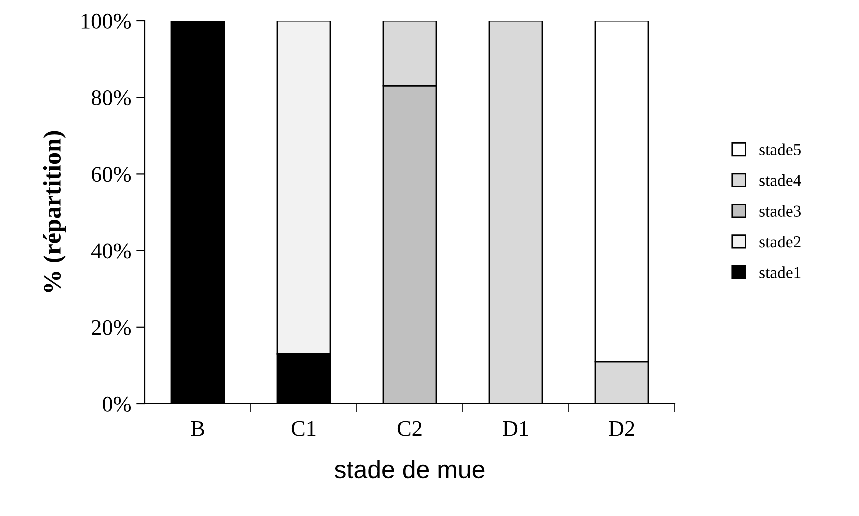 This screenshot has height=516, width=859. I want to click on legend-label: stade3, so click(780, 211).